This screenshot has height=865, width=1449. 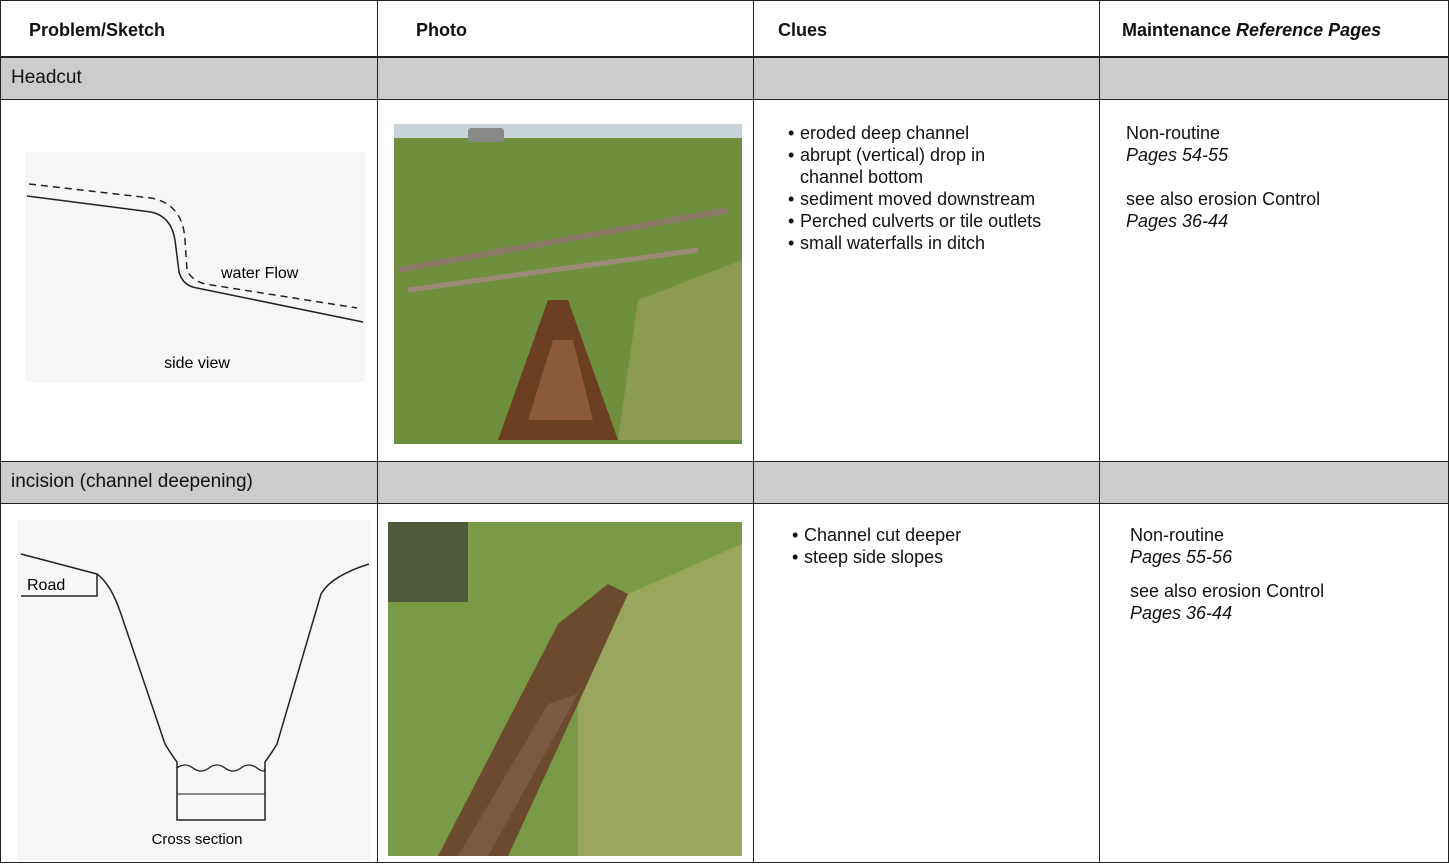 I want to click on header-text: Photo, so click(x=441, y=30).